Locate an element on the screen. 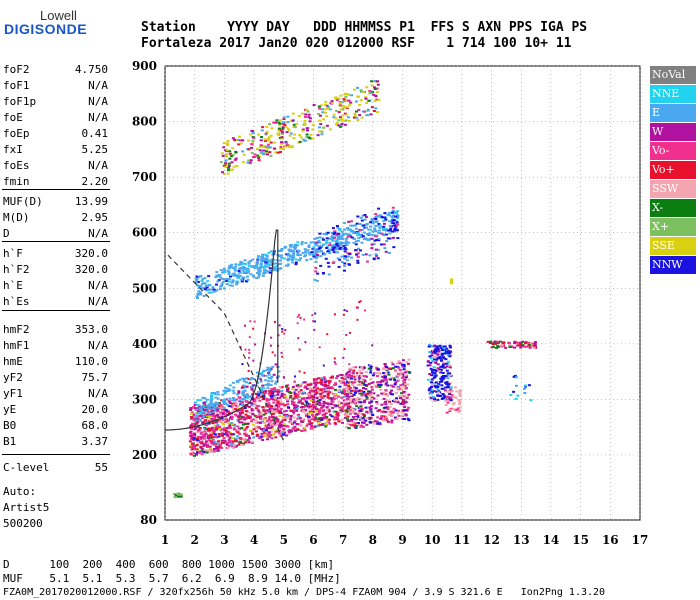 The height and width of the screenshot is (600, 700). param-name: fxI is located at coordinates (13, 149).